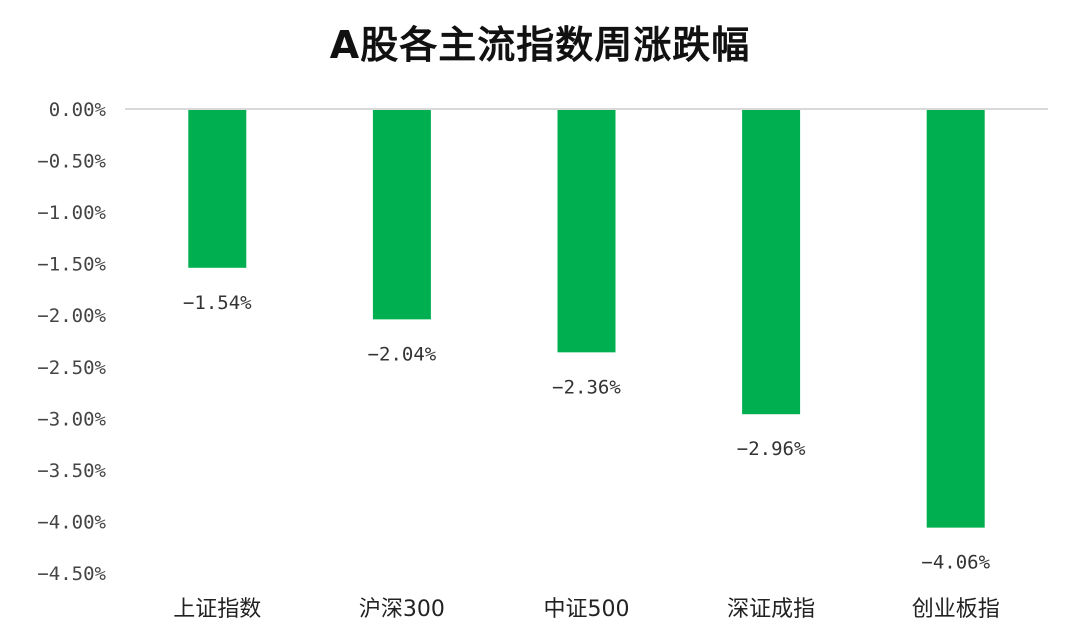 This screenshot has width=1080, height=644. What do you see at coordinates (71, 419) in the screenshot?
I see `y-tick-label: −3.00%` at bounding box center [71, 419].